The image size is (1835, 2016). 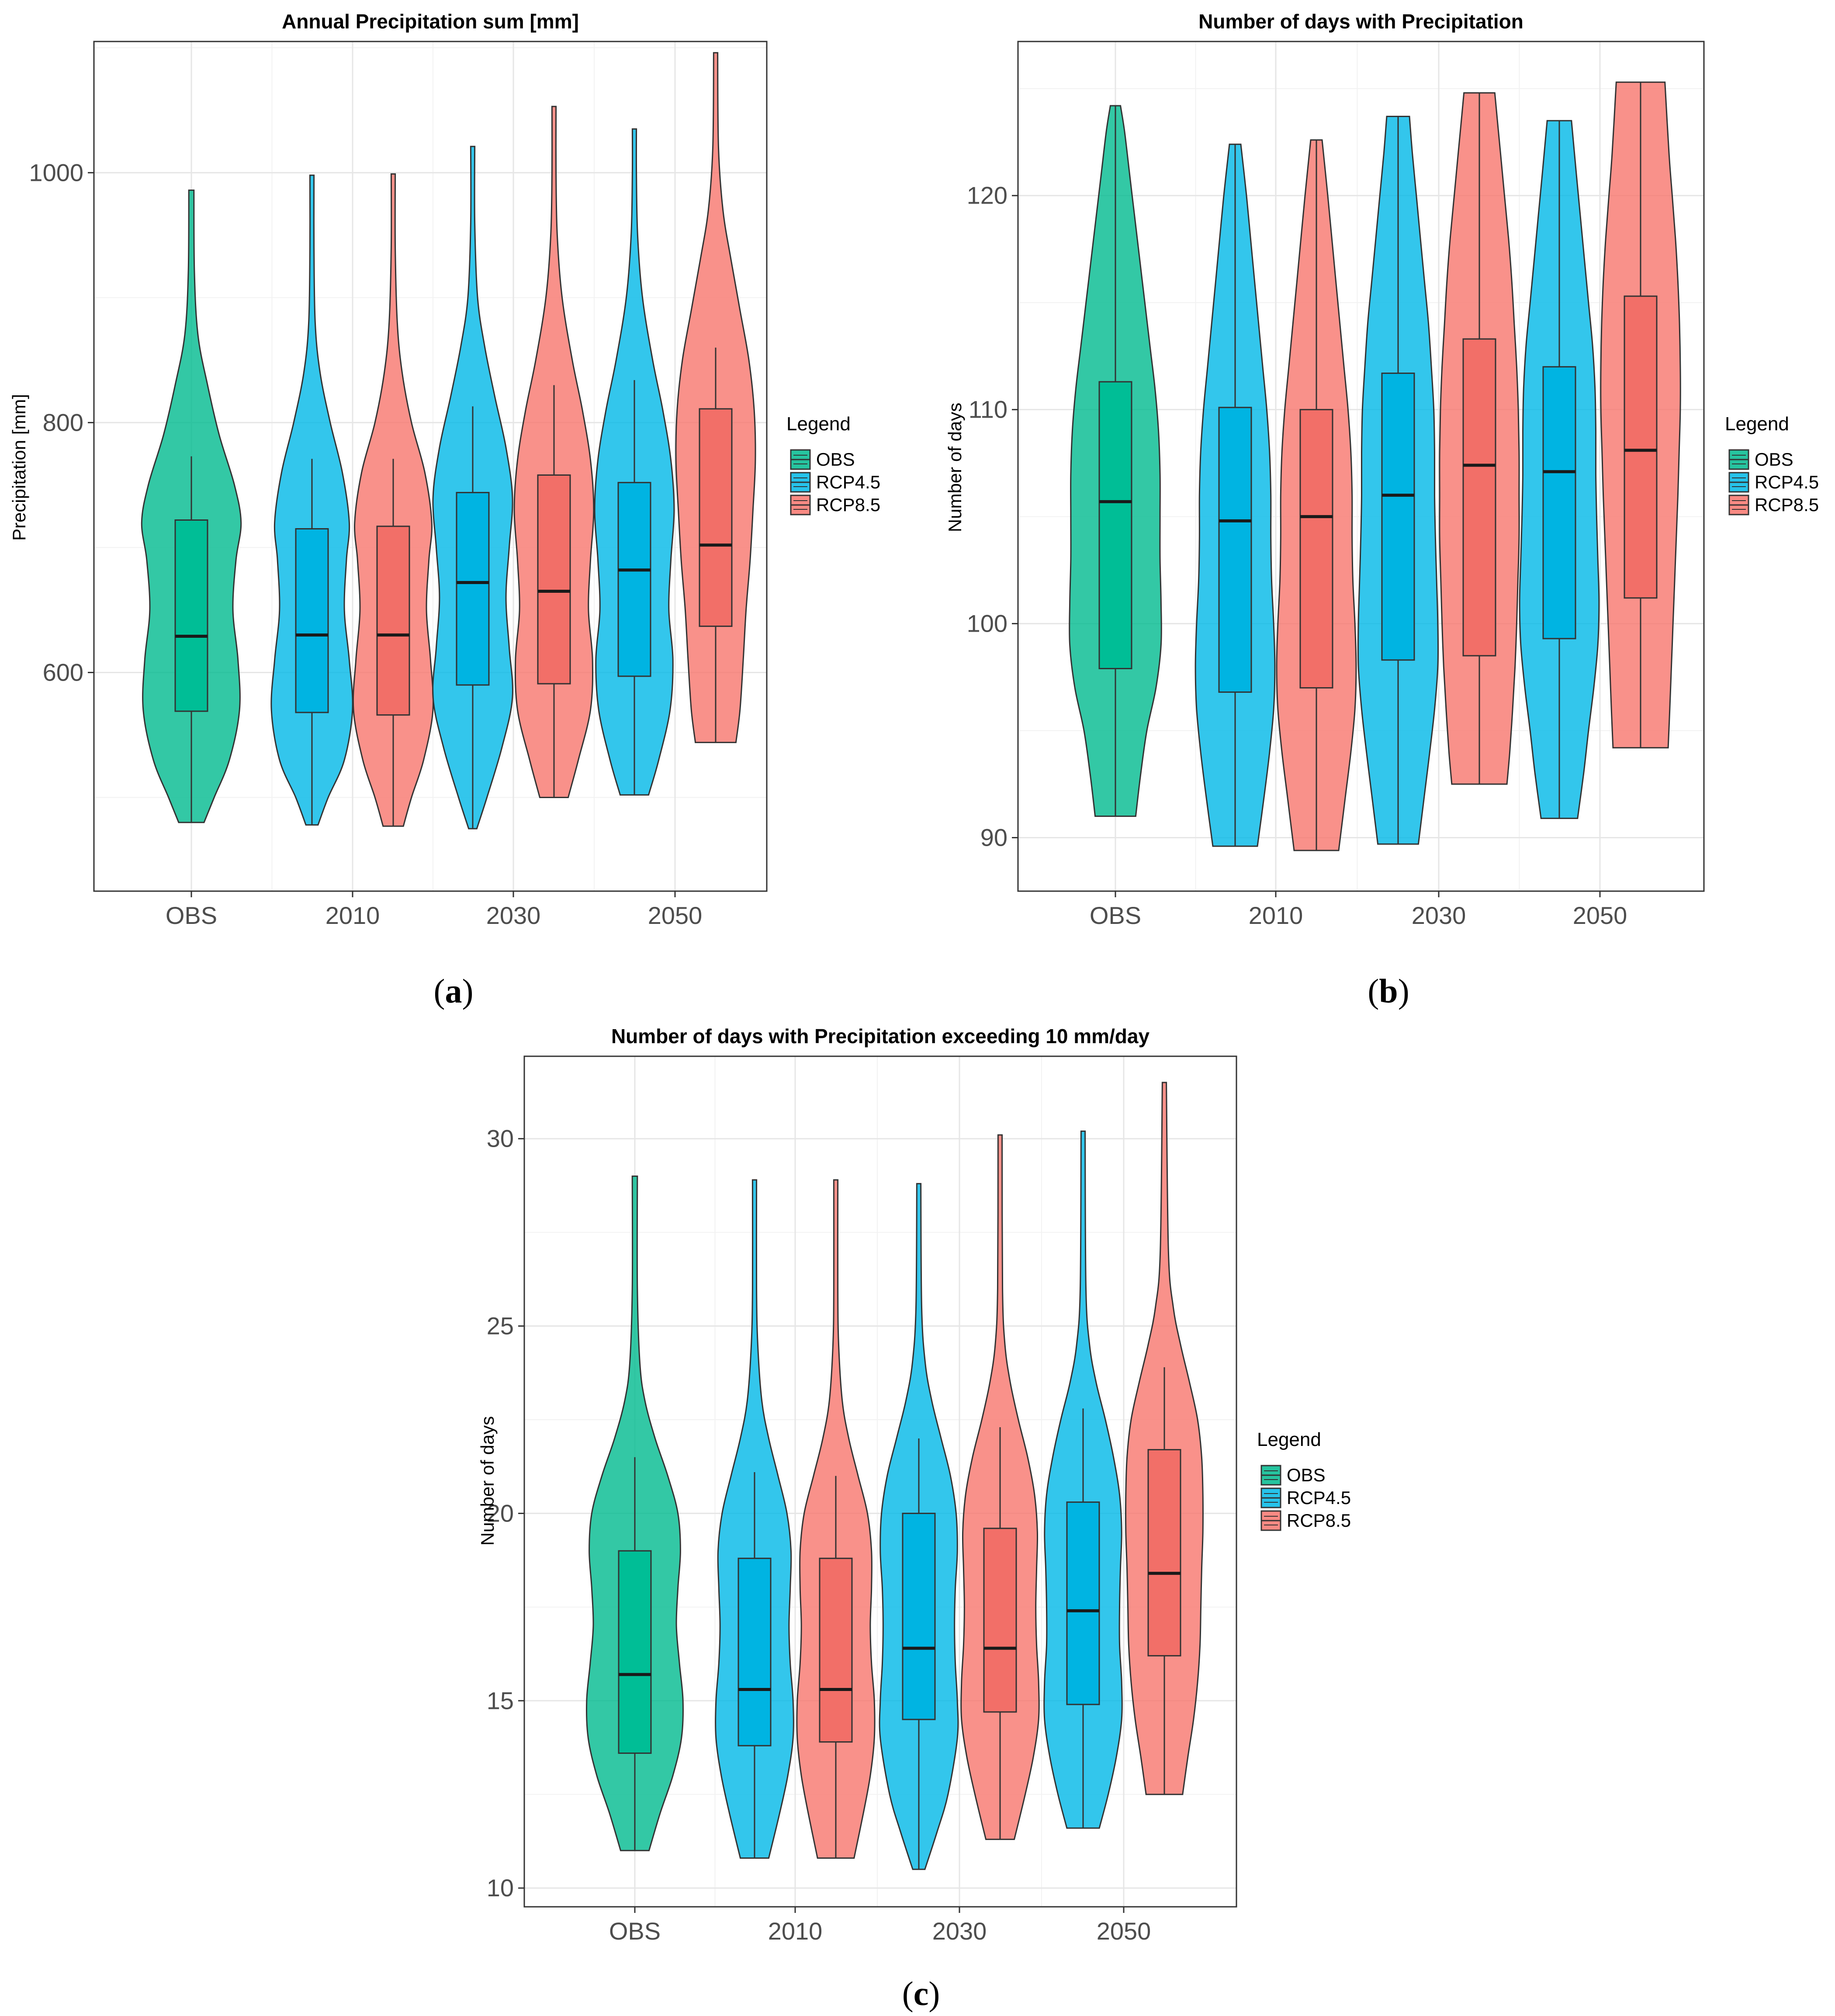 I want to click on y-tick-label: 10, so click(x=500, y=1888).